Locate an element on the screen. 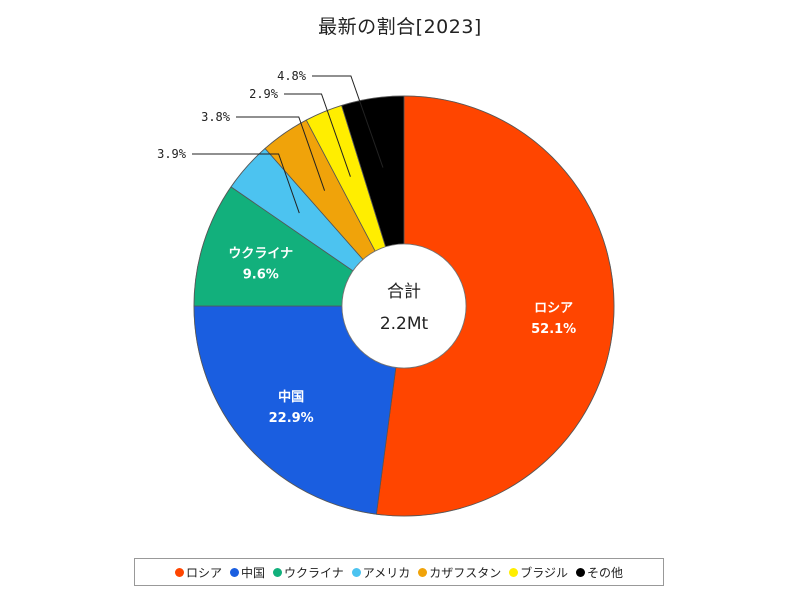 This screenshot has height=600, width=800. legend-item-1: ロシア is located at coordinates (198, 572).